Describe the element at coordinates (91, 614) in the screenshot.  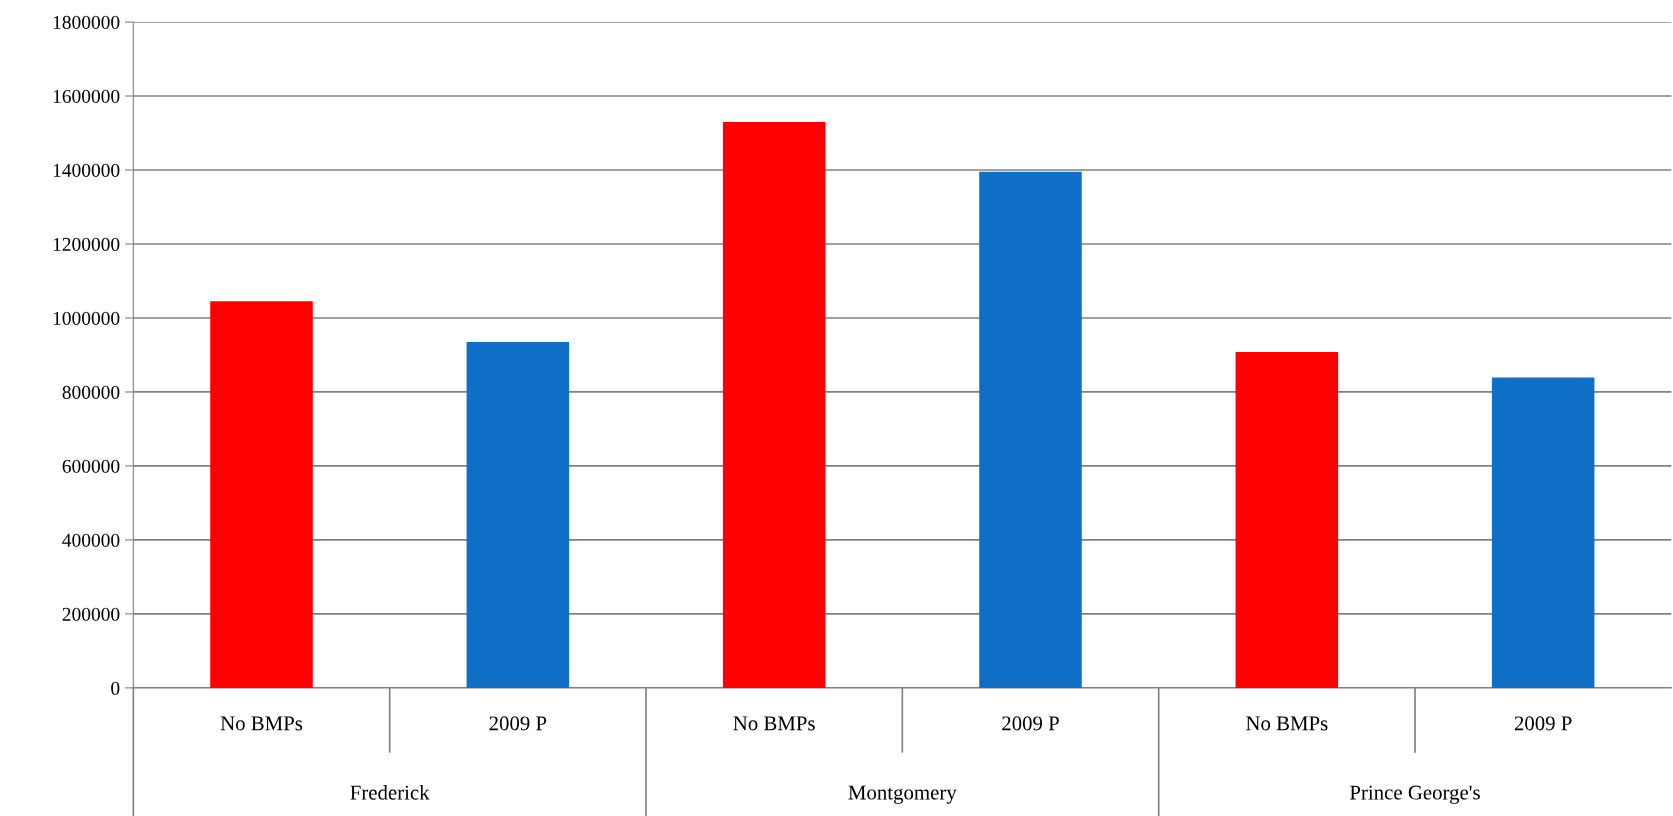
I see `y-tick-label: 200000` at that location.